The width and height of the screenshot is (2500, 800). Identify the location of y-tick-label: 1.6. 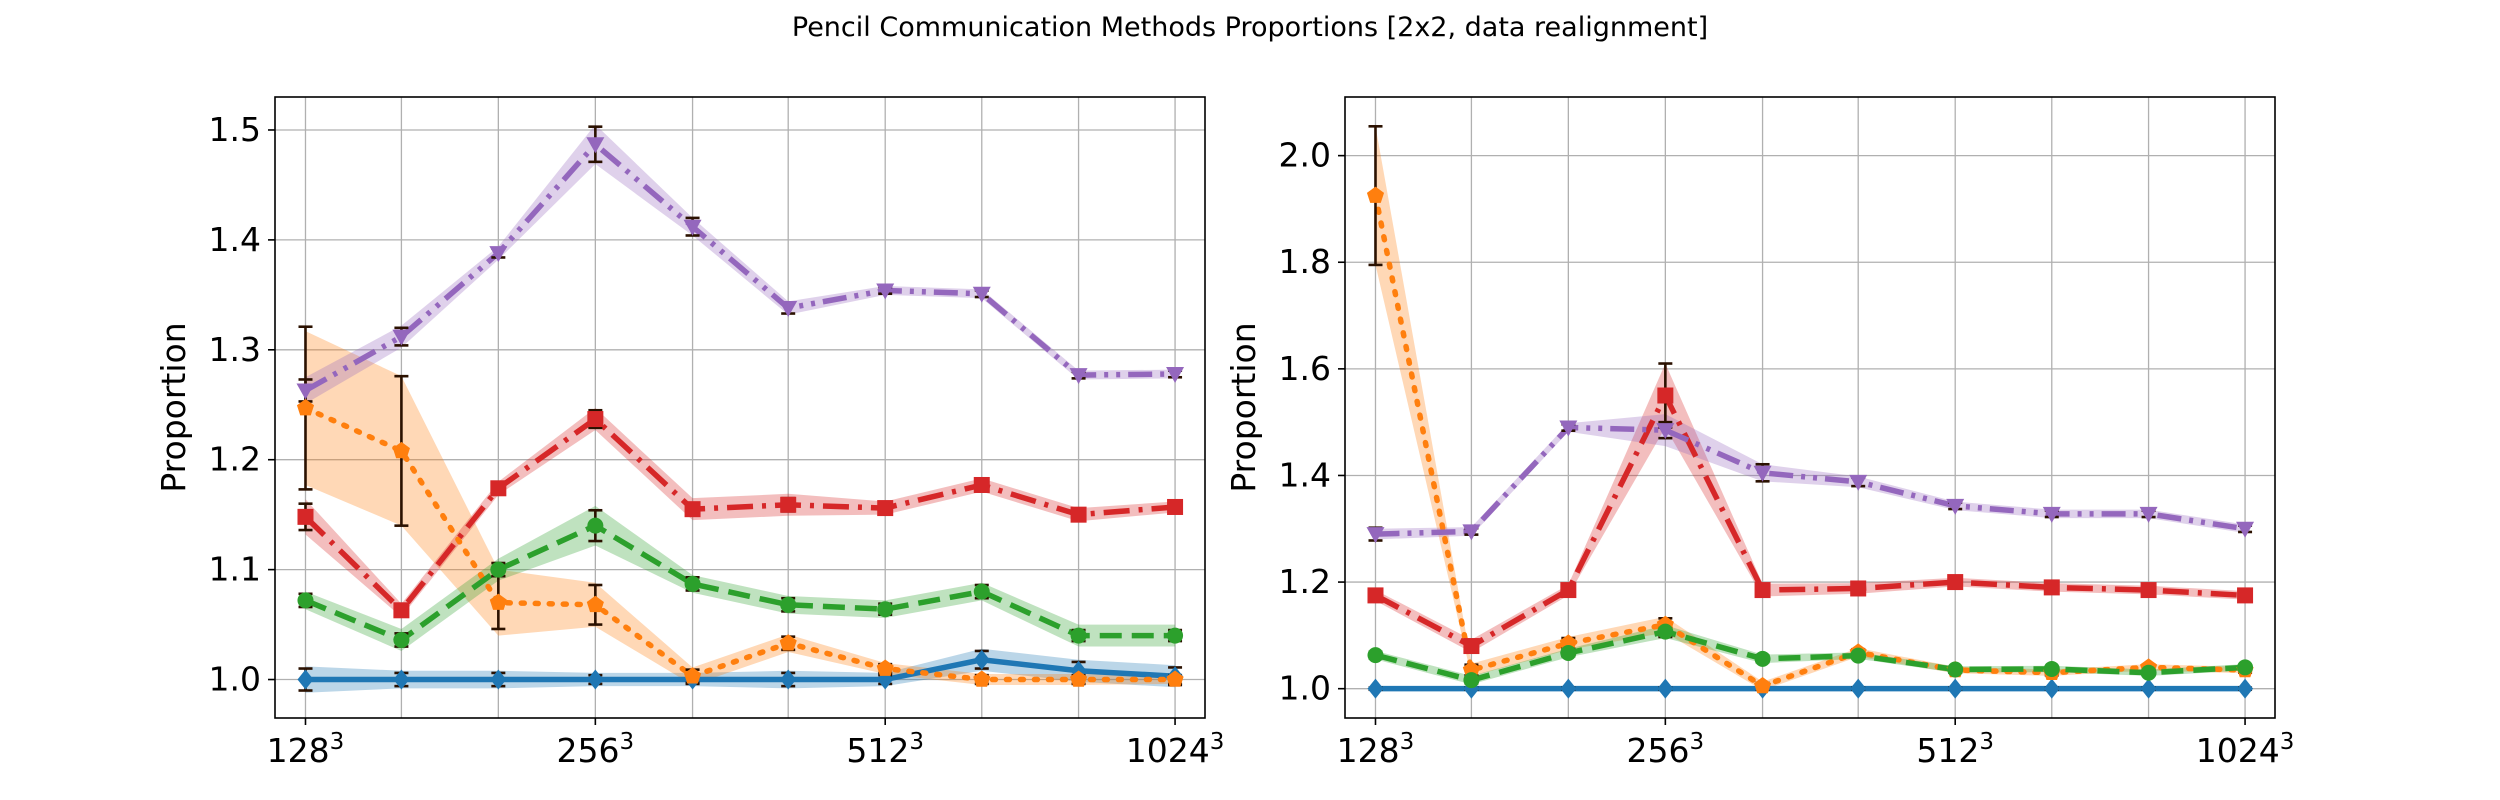
(1305, 368).